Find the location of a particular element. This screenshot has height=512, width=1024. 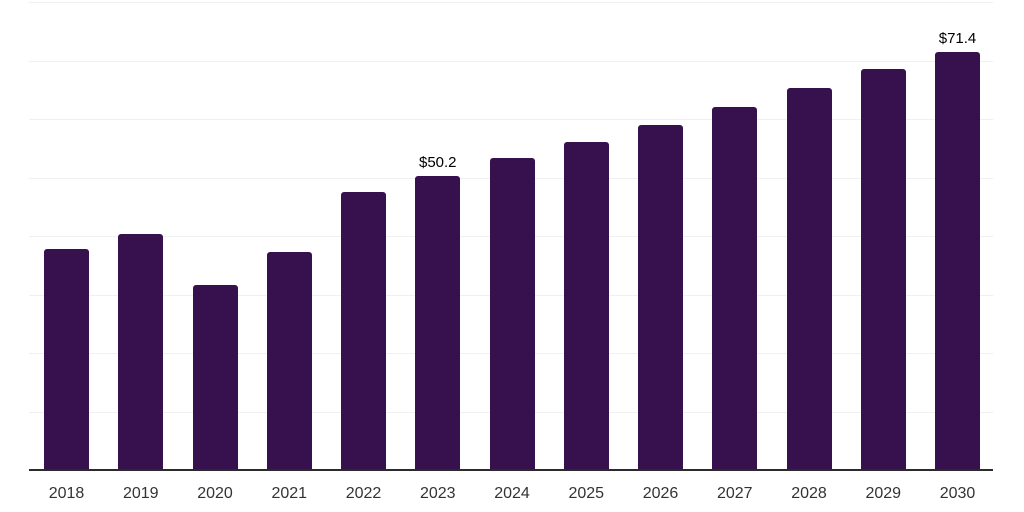

bar-2018 is located at coordinates (66, 359).